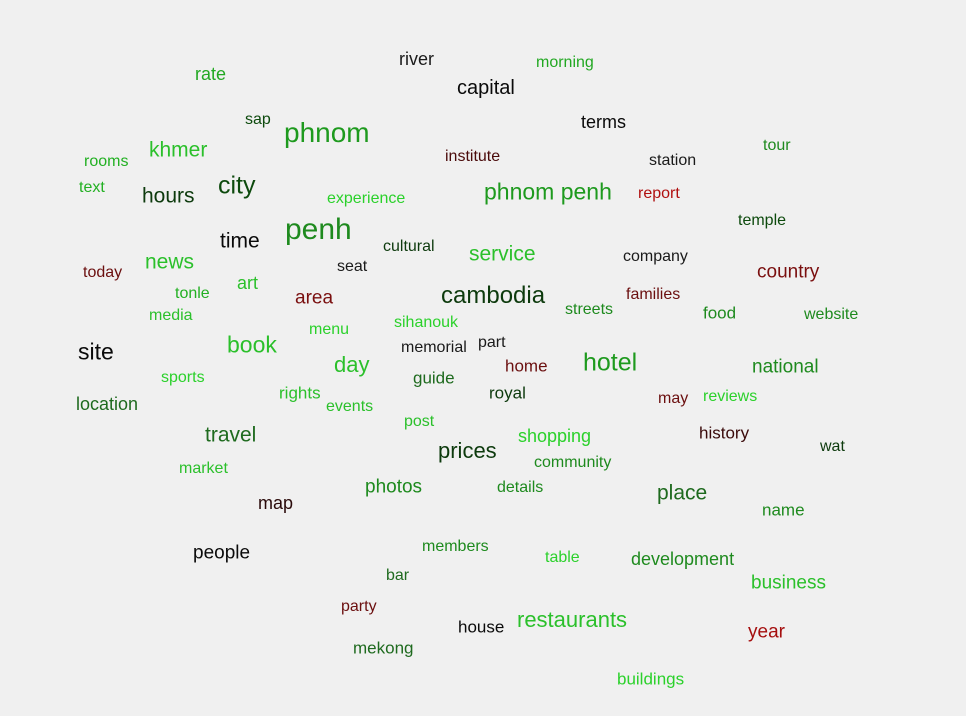 The image size is (966, 716). I want to click on word-time: time, so click(240, 241).